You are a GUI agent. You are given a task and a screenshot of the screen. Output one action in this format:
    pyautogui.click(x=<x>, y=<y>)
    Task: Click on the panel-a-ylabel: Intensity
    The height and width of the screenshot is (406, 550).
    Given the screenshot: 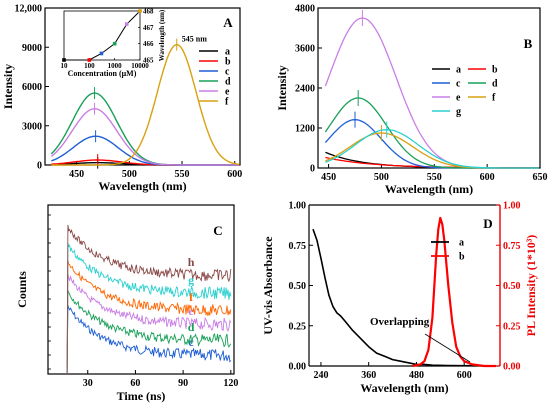 What is the action you would take?
    pyautogui.click(x=8, y=86)
    